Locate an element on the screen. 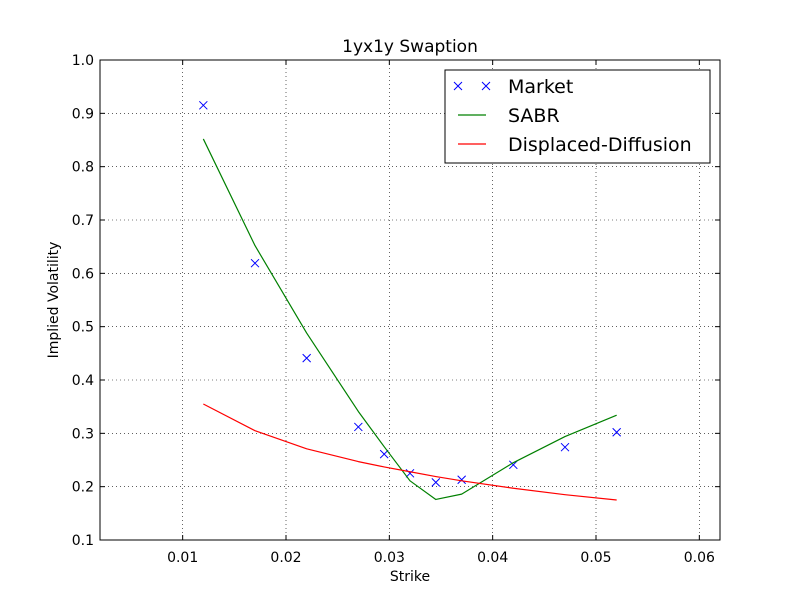 The image size is (800, 604). legend-label-displaced-diffusion: Displaced-Diffusion is located at coordinates (600, 145).